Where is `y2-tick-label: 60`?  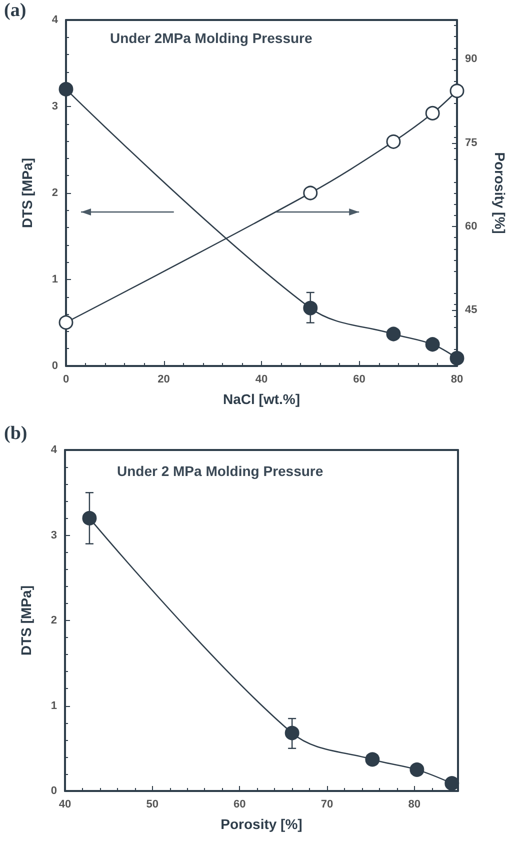 y2-tick-label: 60 is located at coordinates (471, 226).